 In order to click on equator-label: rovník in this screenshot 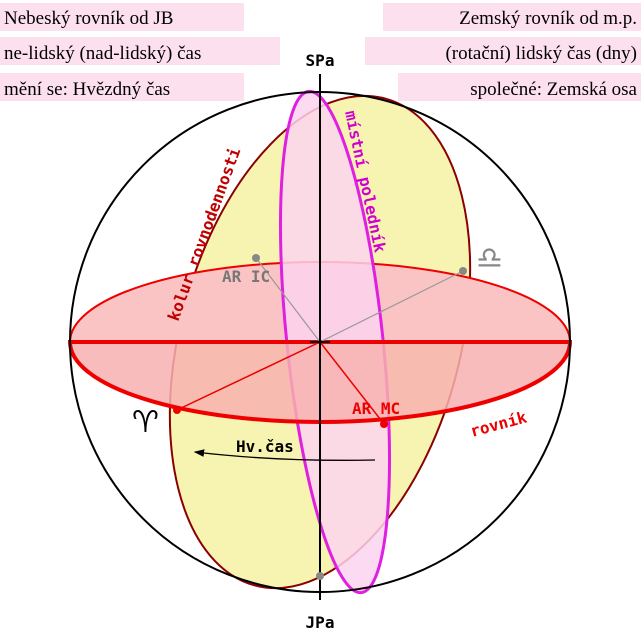, I will do `click(498, 423)`.